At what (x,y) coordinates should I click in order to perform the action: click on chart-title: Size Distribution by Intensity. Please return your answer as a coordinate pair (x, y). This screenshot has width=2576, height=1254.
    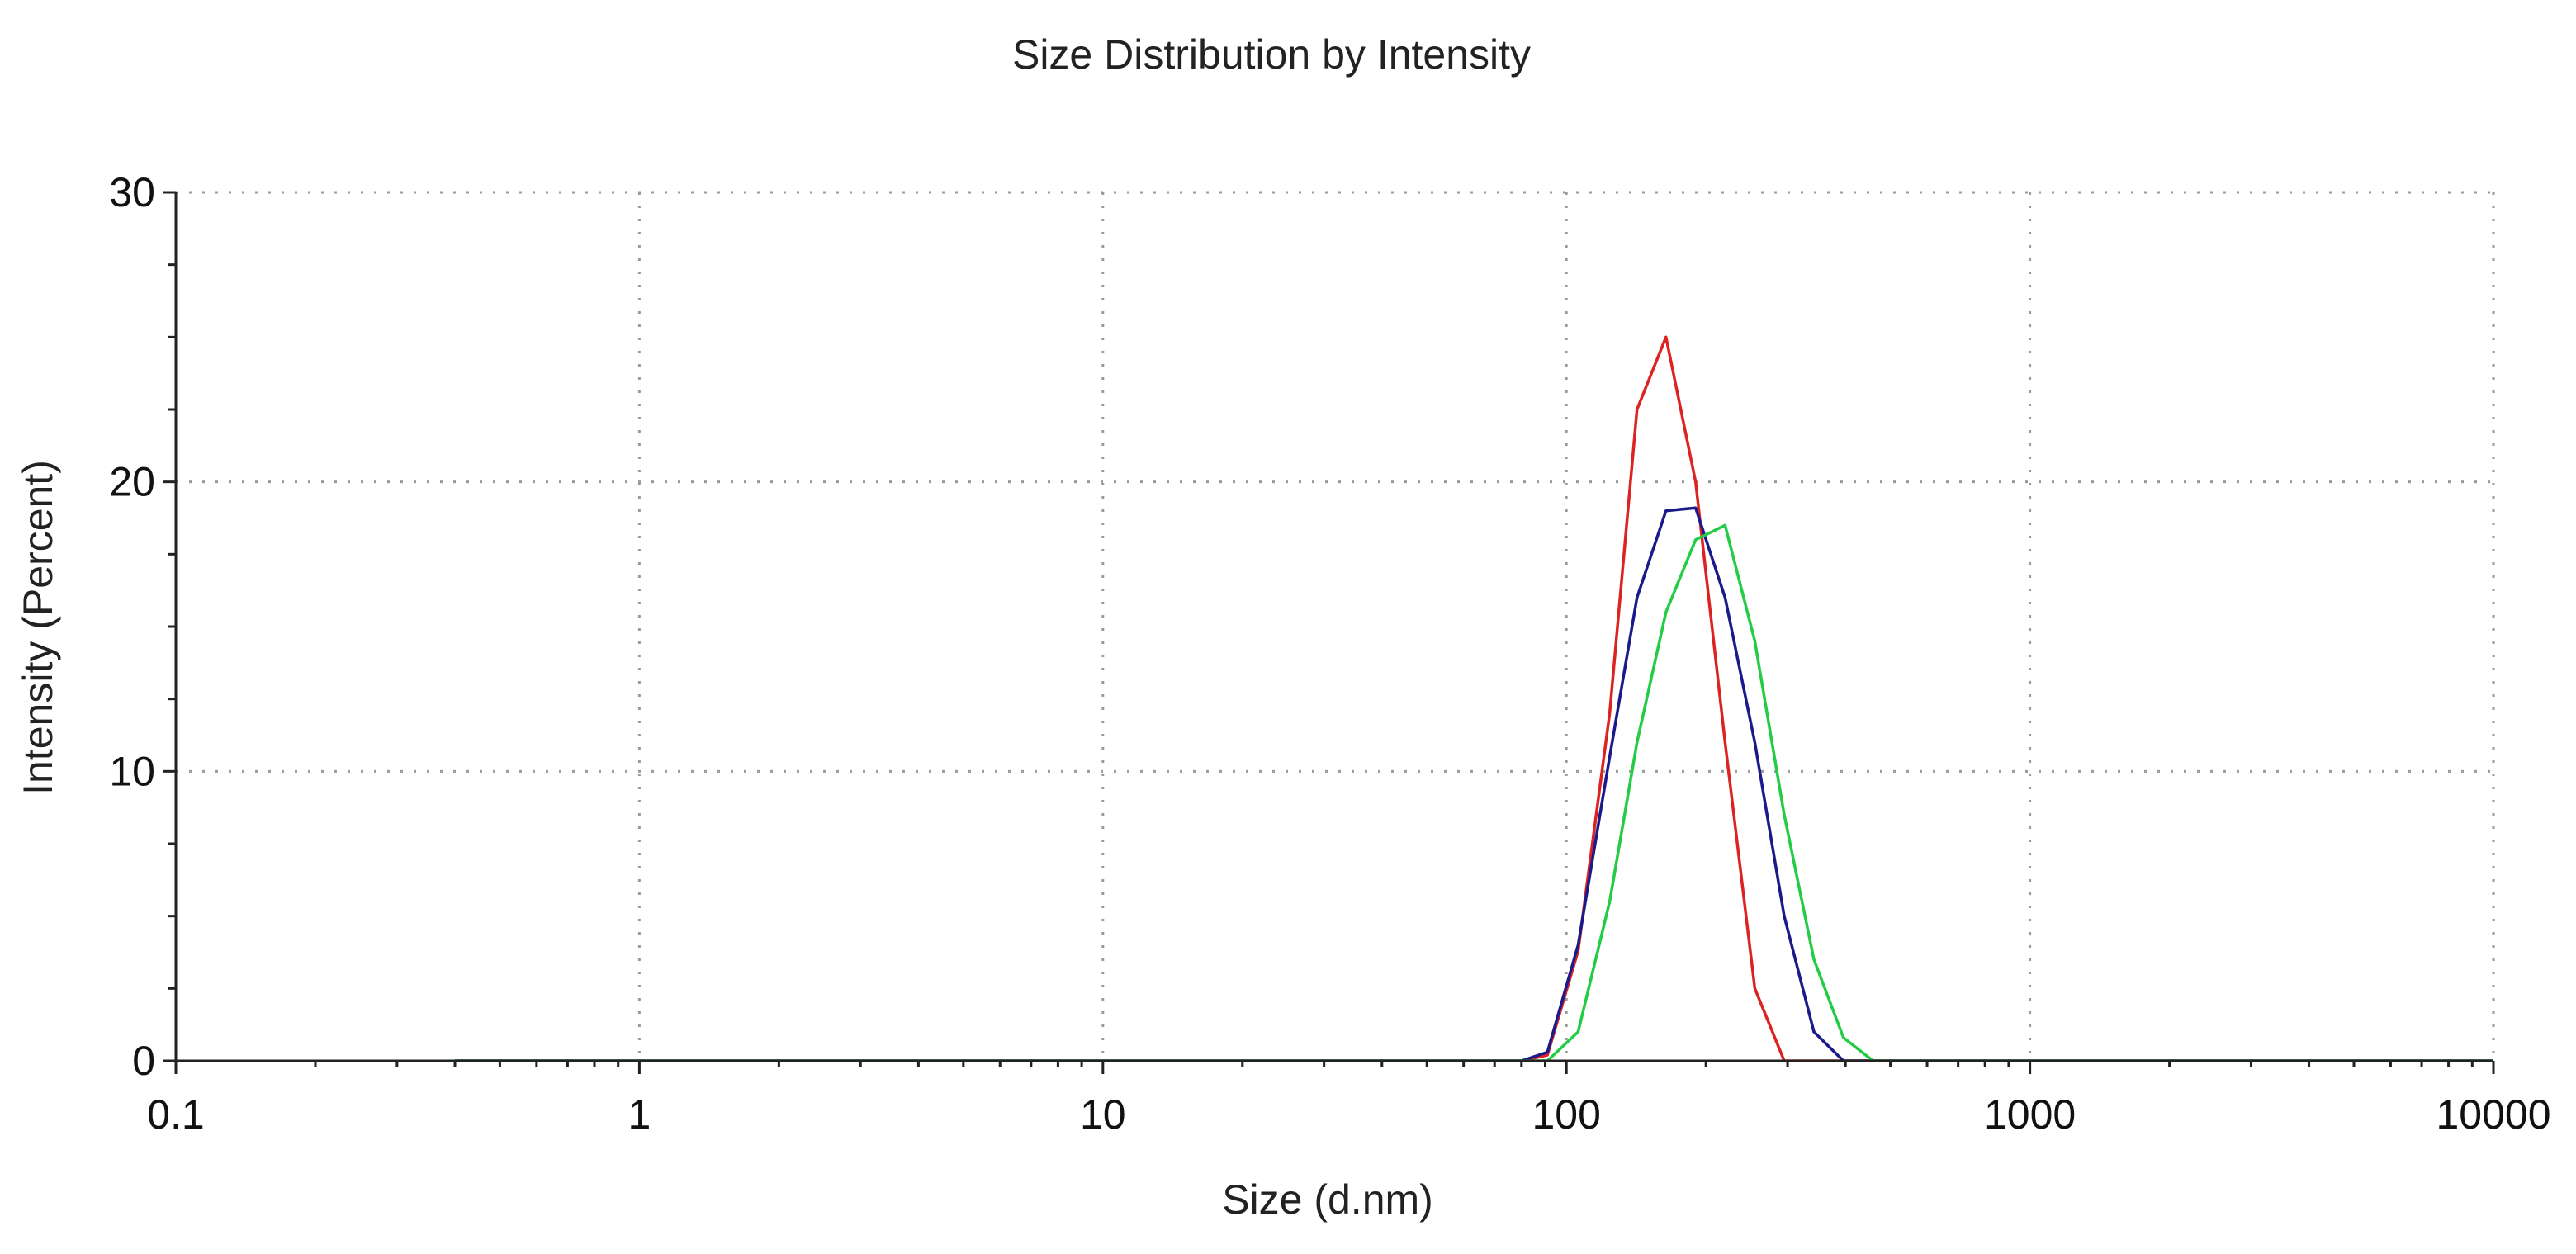
    Looking at the image, I should click on (1271, 55).